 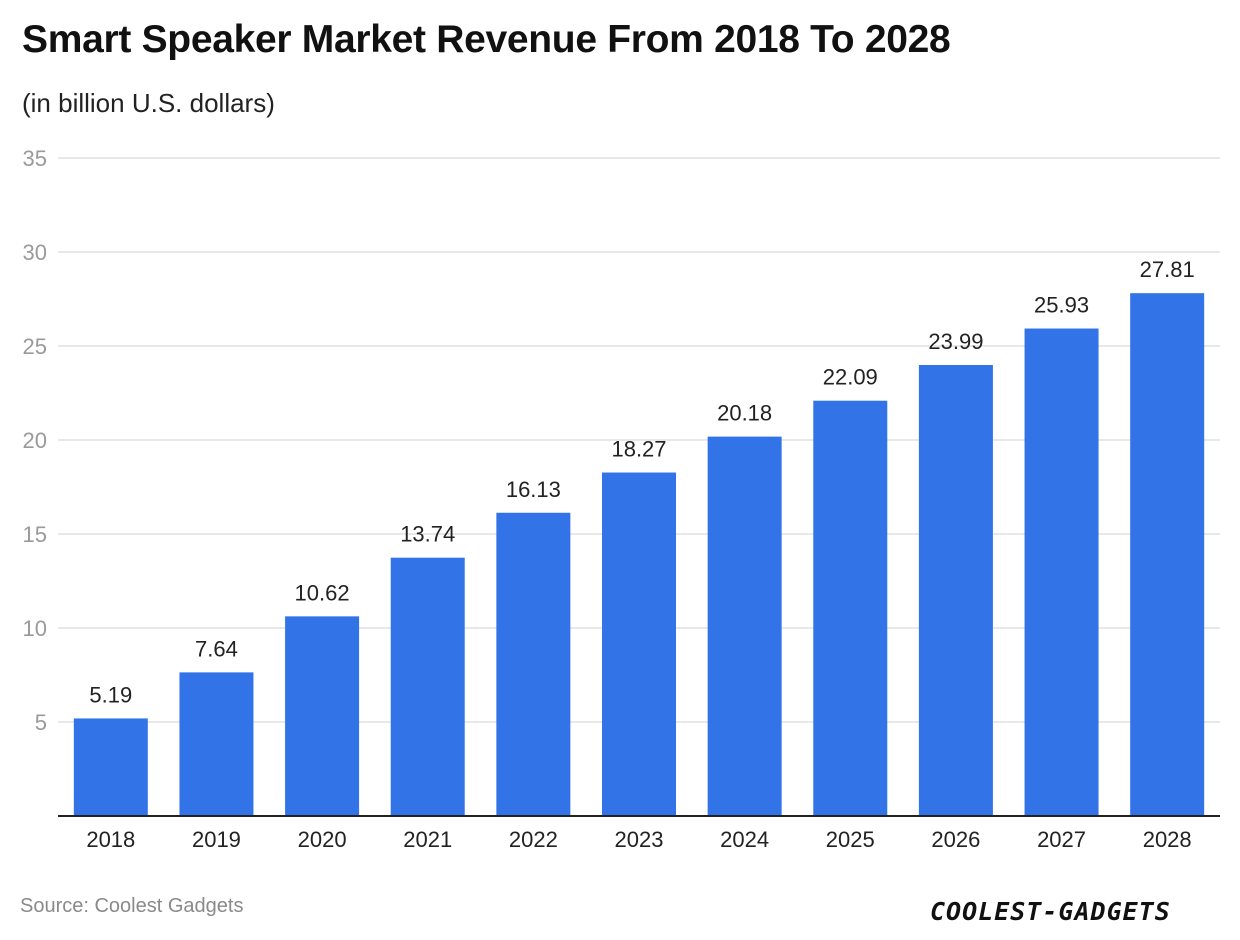 What do you see at coordinates (533, 839) in the screenshot?
I see `x-tick-label: 2022` at bounding box center [533, 839].